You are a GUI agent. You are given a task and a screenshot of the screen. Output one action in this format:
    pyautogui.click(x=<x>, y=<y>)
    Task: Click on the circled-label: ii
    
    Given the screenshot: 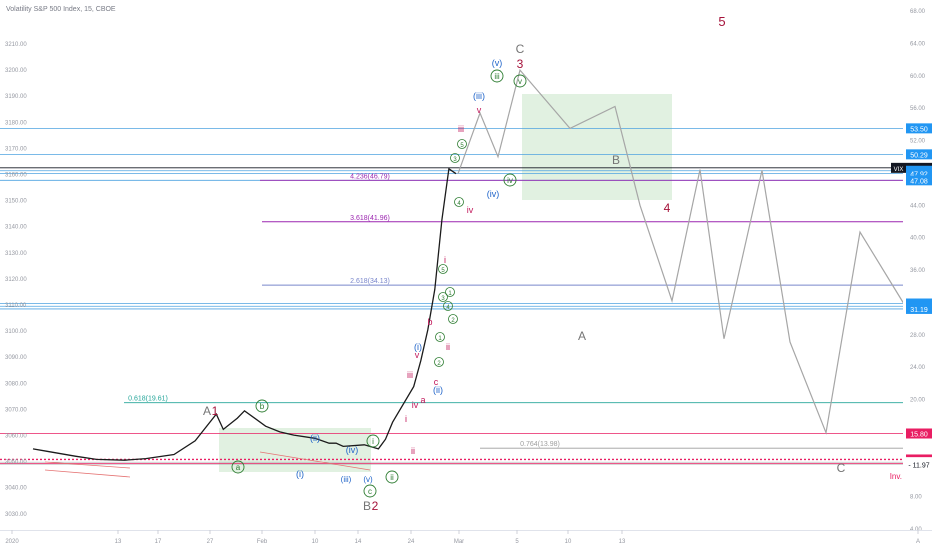 What is the action you would take?
    pyautogui.click(x=392, y=477)
    